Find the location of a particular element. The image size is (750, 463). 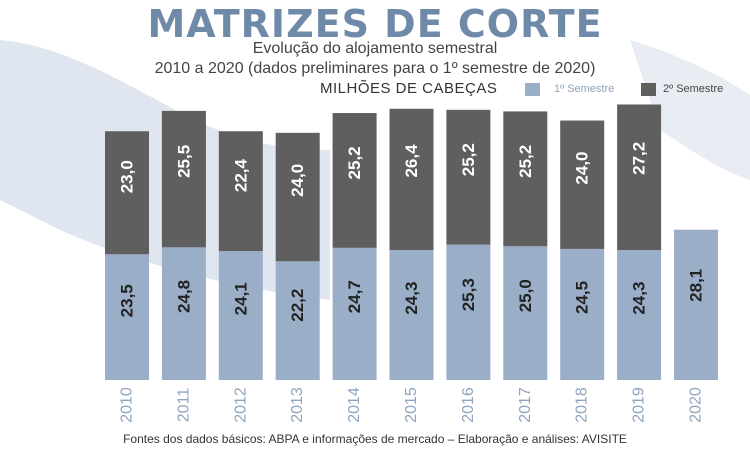

legend-swatch-1st-semester is located at coordinates (532, 89).